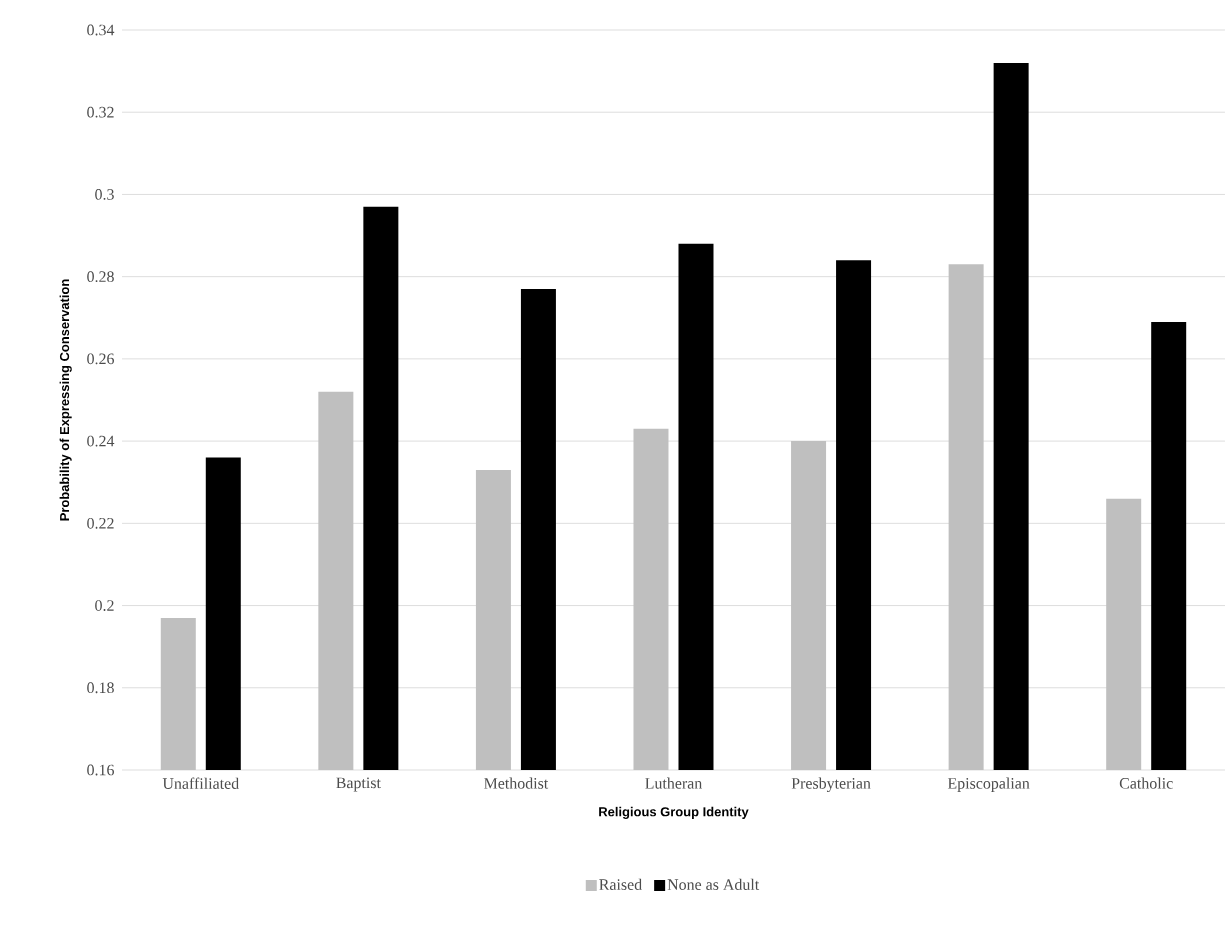 The image size is (1225, 929). Describe the element at coordinates (100, 112) in the screenshot. I see `y-tick-label: 0.32` at that location.